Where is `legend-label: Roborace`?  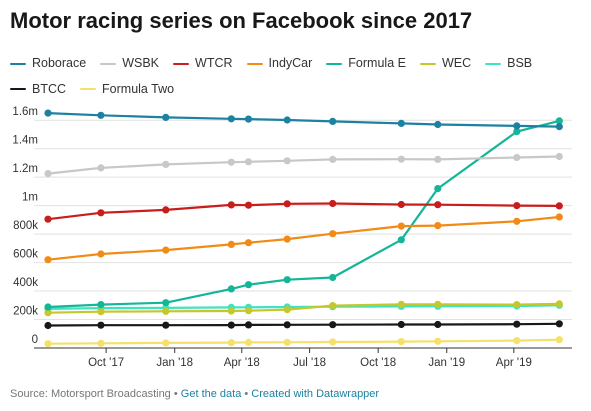
legend-label: Roborace is located at coordinates (59, 63).